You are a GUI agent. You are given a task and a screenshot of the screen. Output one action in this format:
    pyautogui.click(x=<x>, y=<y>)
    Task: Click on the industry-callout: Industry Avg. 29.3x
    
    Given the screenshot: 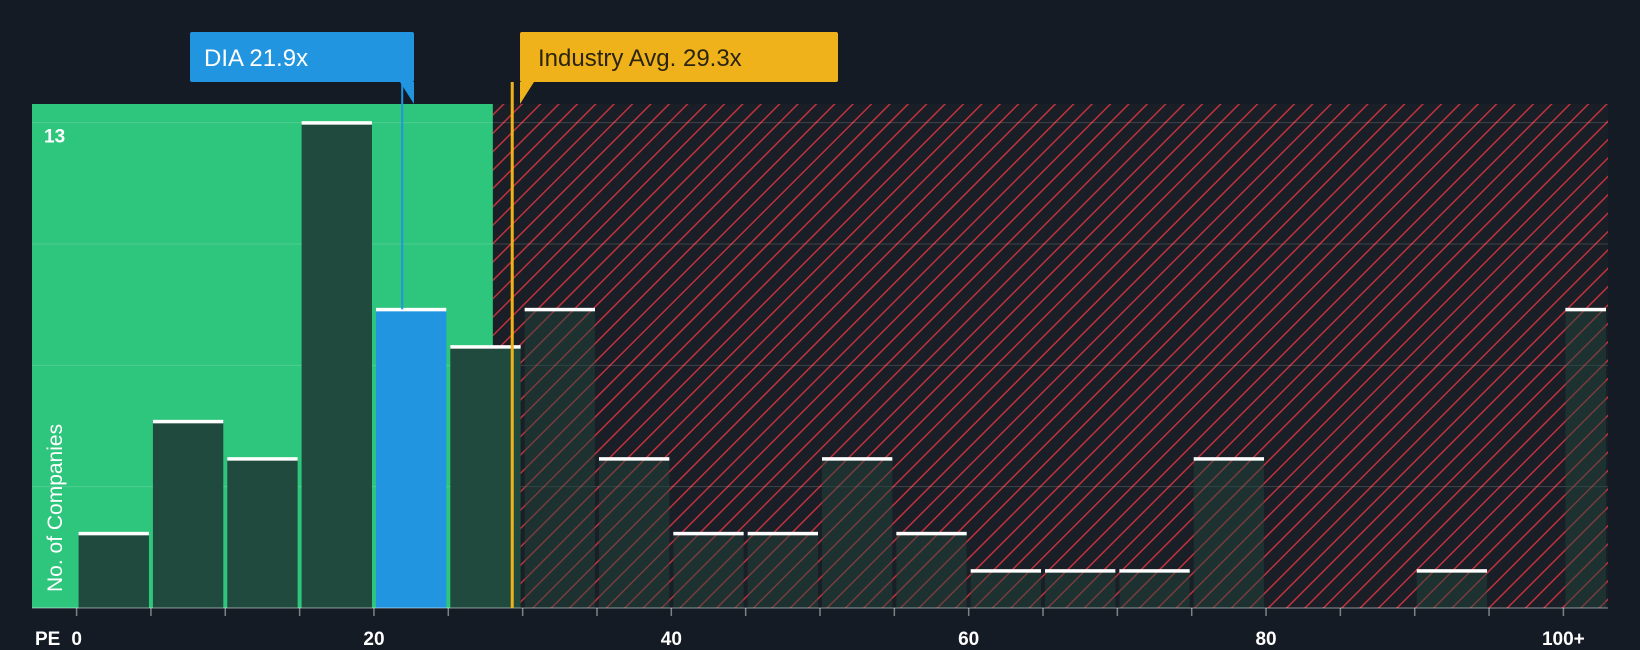 What is the action you would take?
    pyautogui.click(x=679, y=57)
    